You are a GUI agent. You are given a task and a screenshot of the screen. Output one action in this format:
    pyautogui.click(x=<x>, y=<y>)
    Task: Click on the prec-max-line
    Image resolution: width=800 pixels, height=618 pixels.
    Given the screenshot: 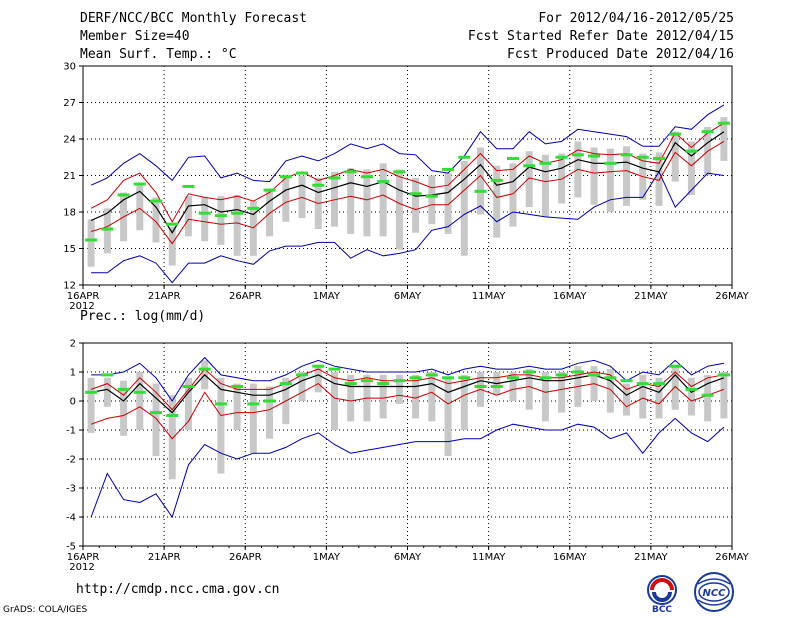 What is the action you would take?
    pyautogui.click(x=407, y=379)
    